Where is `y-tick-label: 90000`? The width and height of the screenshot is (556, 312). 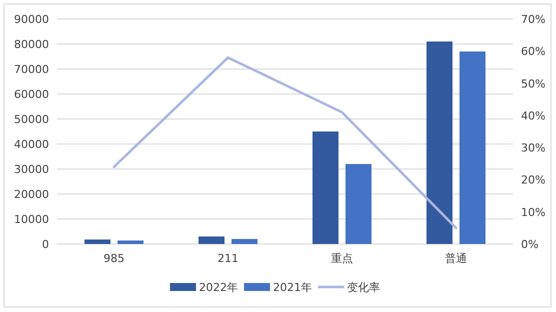 y-tick-label: 90000 is located at coordinates (31, 19).